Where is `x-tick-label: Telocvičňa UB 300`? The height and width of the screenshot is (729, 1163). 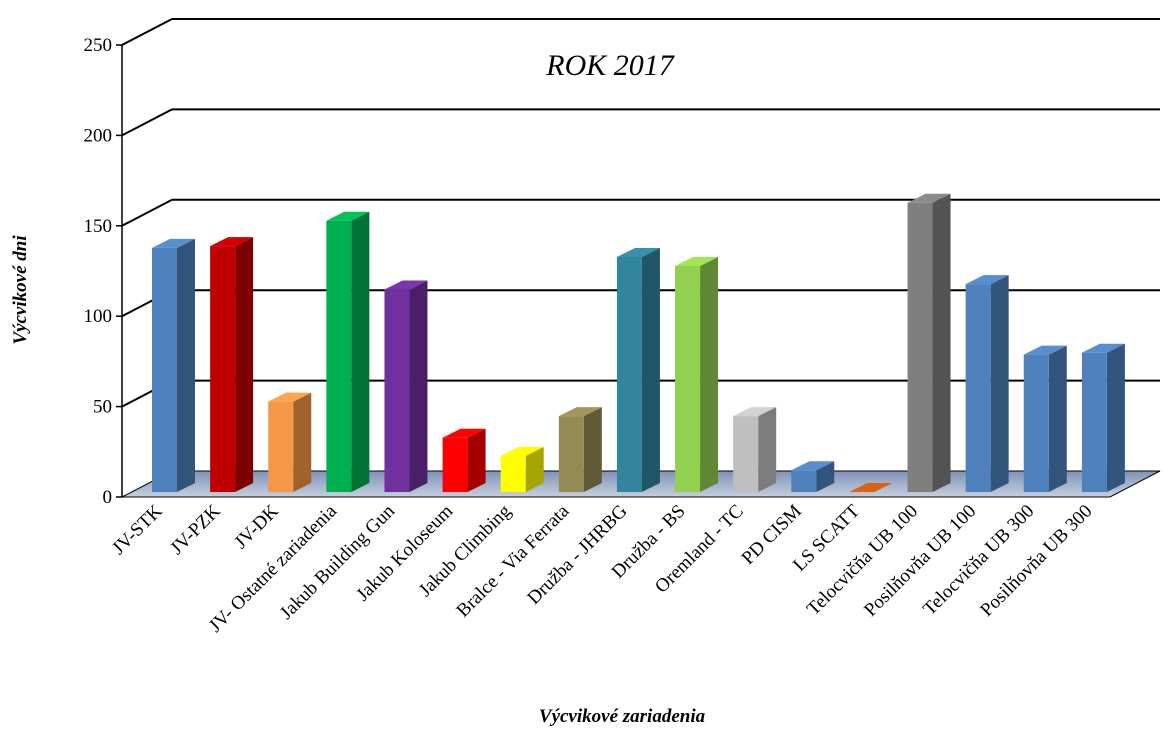
x-tick-label: Telocvičňa UB 300 is located at coordinates (978, 560).